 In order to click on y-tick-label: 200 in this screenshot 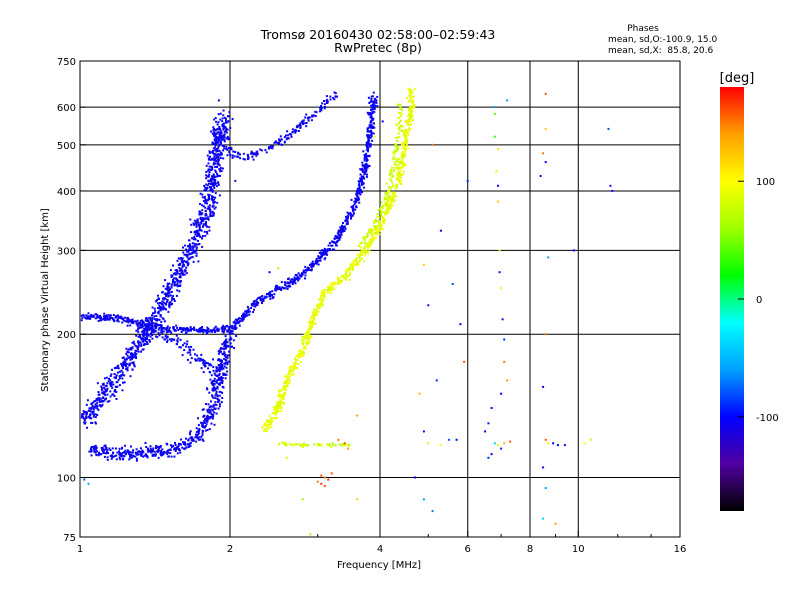, I will do `click(66, 335)`.